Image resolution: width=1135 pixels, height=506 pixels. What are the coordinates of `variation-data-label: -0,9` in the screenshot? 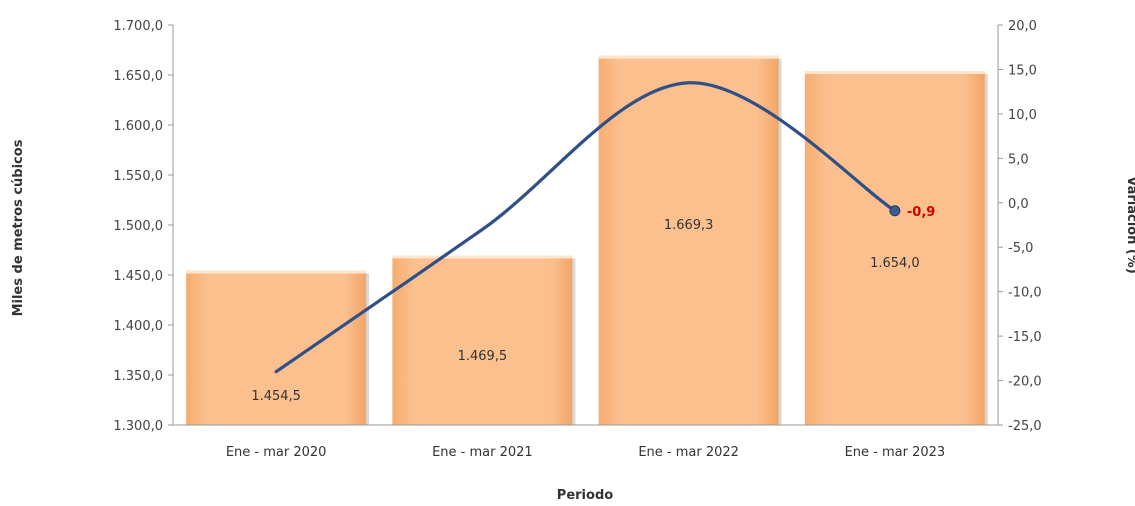 It's located at (921, 212).